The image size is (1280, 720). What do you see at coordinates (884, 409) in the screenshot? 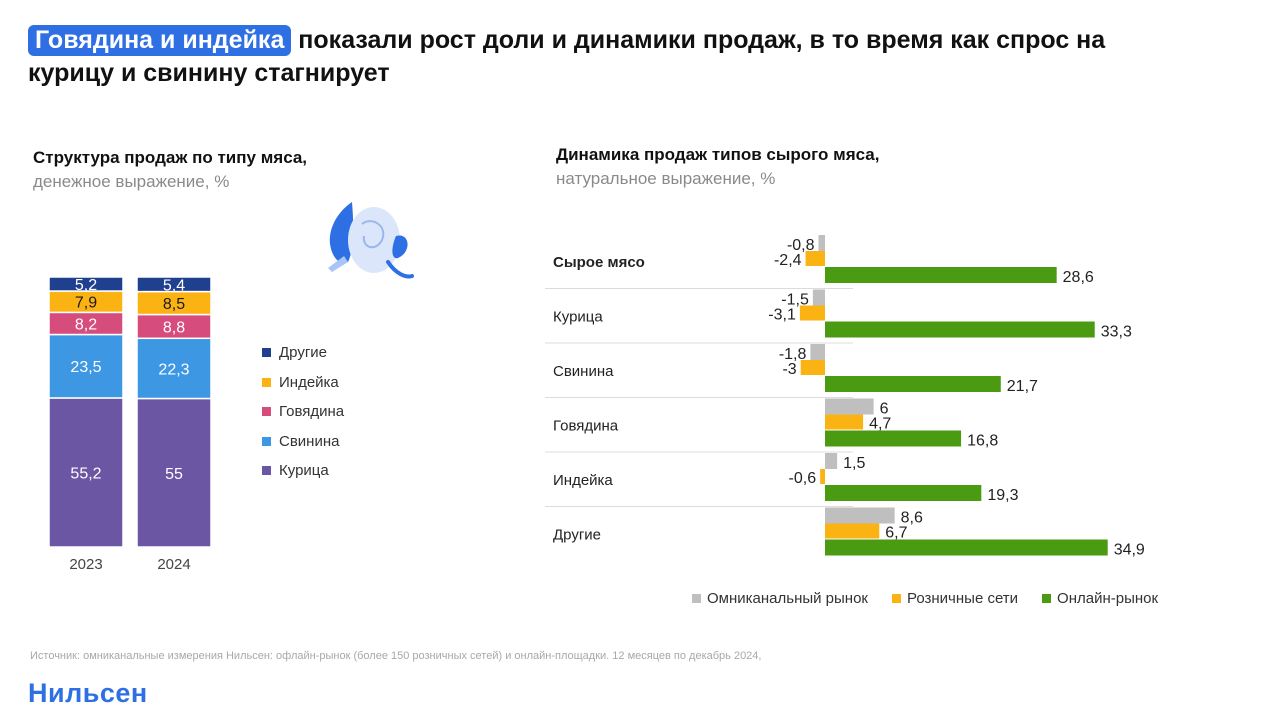
I see `bar-value-label: 6` at bounding box center [884, 409].